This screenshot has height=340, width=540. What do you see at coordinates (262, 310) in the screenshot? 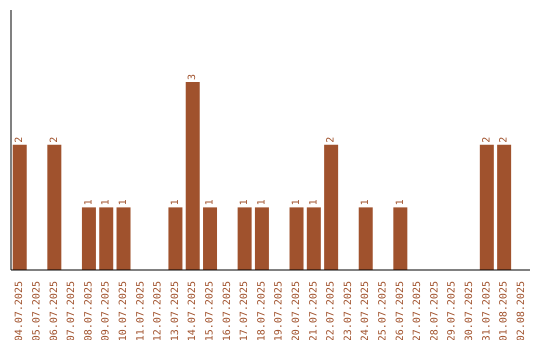
I see `x-tick-label: 18.07.2025` at bounding box center [262, 310].